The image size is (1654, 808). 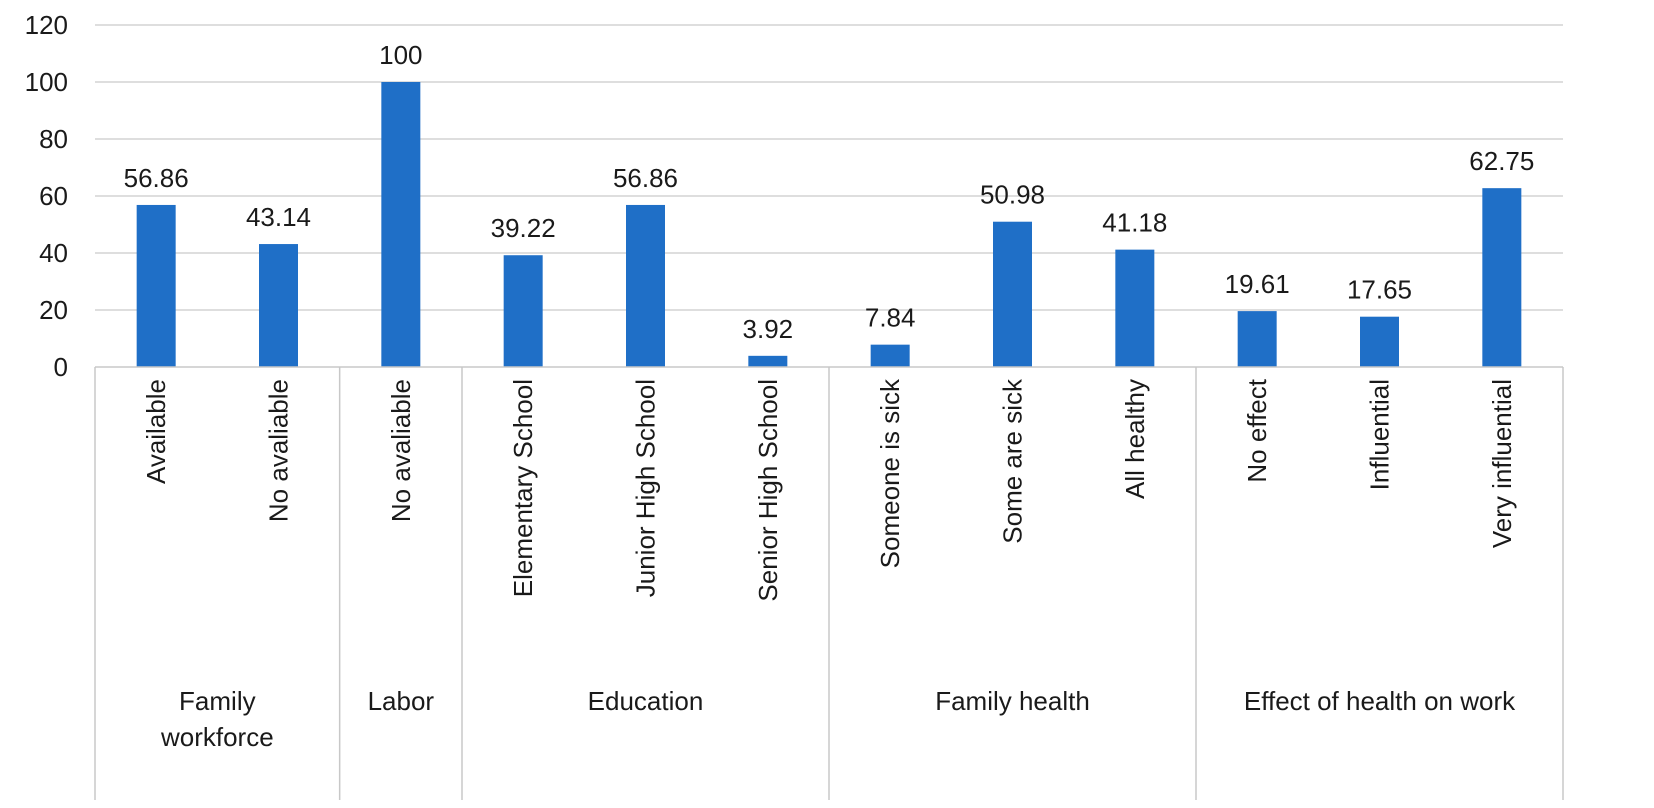 I want to click on data-label: 17.65, so click(x=1379, y=290).